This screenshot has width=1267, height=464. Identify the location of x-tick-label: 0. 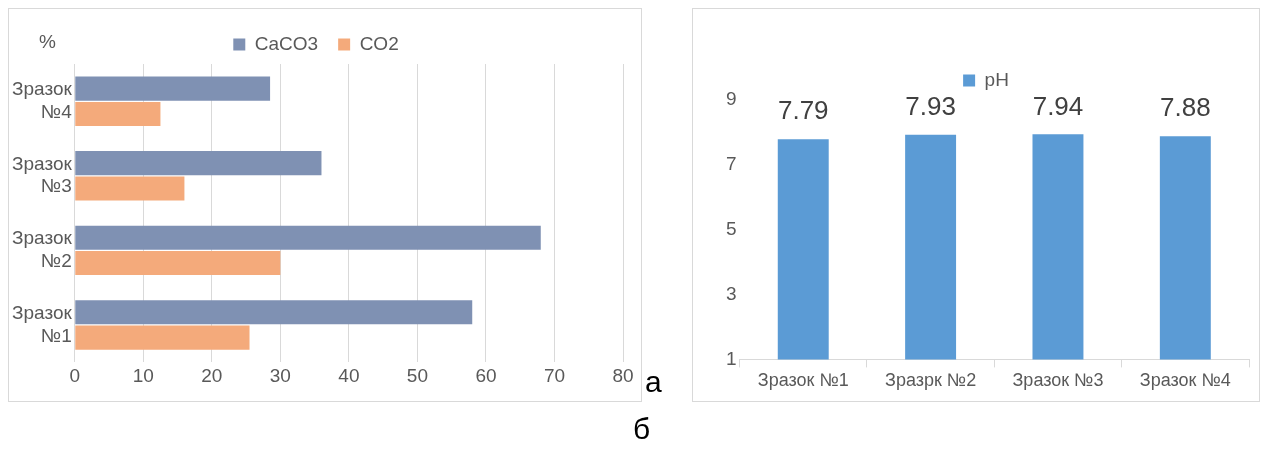
(75, 375).